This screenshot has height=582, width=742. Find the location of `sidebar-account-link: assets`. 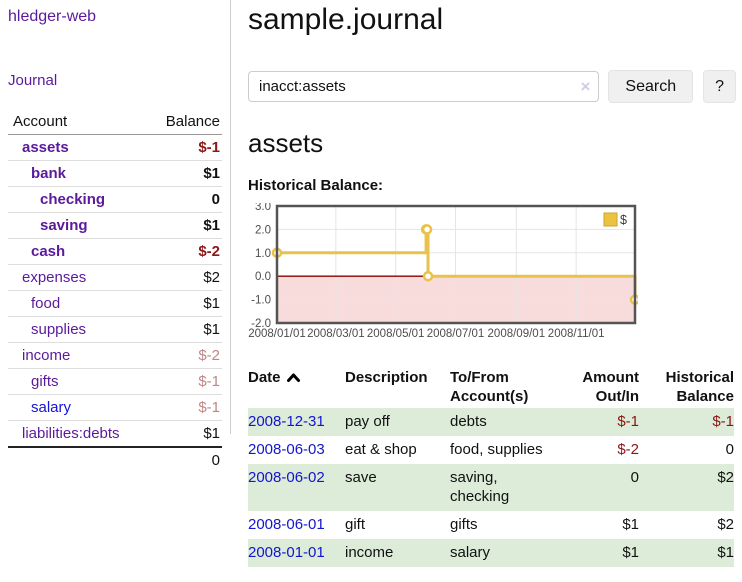

sidebar-account-link: assets is located at coordinates (45, 147).